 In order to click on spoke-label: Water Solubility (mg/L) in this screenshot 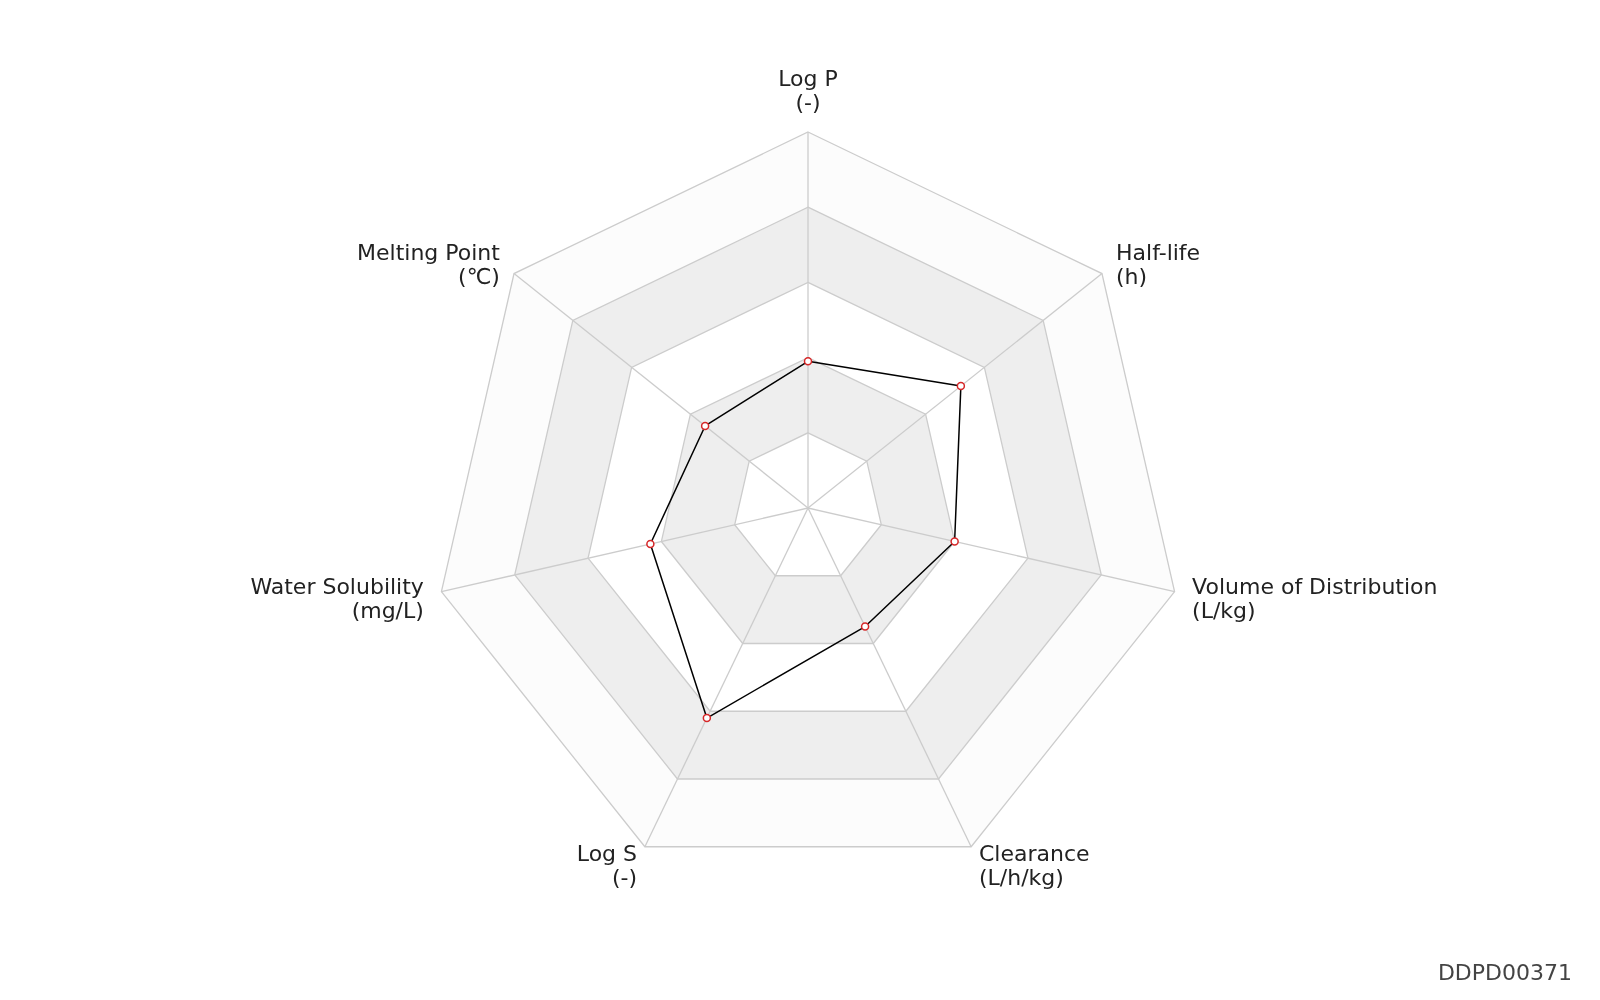, I will do `click(337, 598)`.